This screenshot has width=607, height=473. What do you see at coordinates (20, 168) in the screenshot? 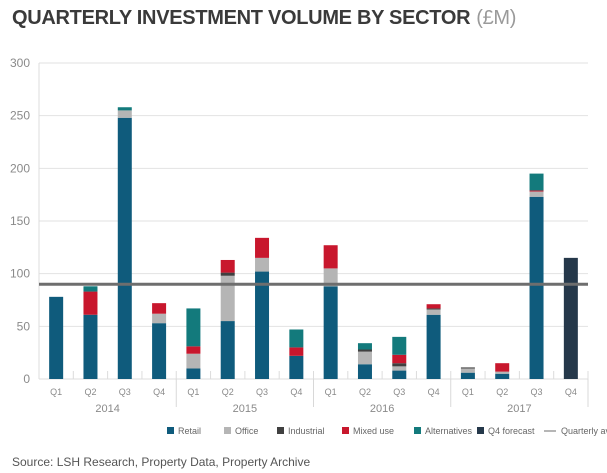
I see `y-tick-label: 200` at bounding box center [20, 168].